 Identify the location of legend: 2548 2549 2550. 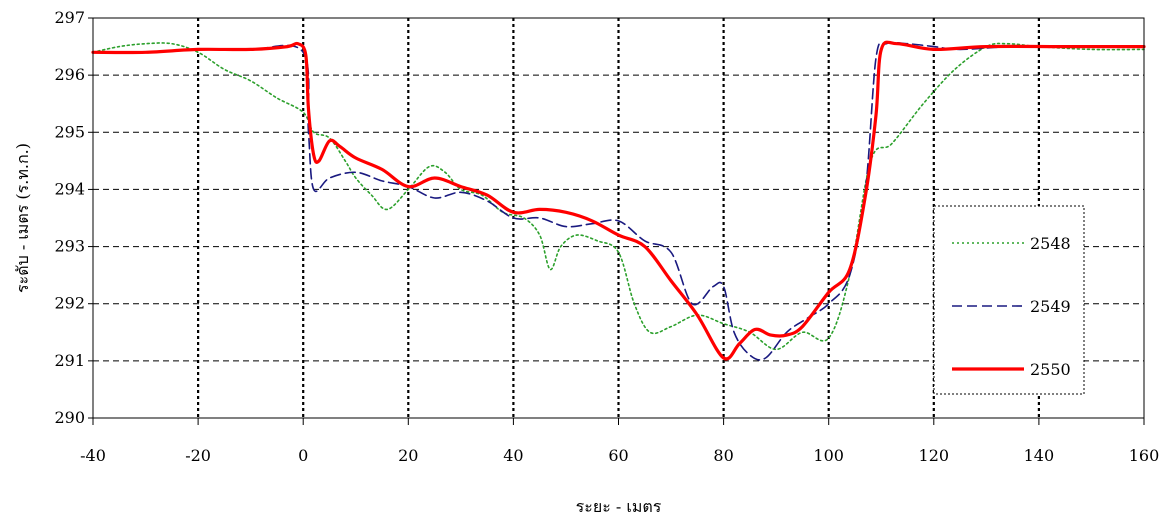
(1009, 300).